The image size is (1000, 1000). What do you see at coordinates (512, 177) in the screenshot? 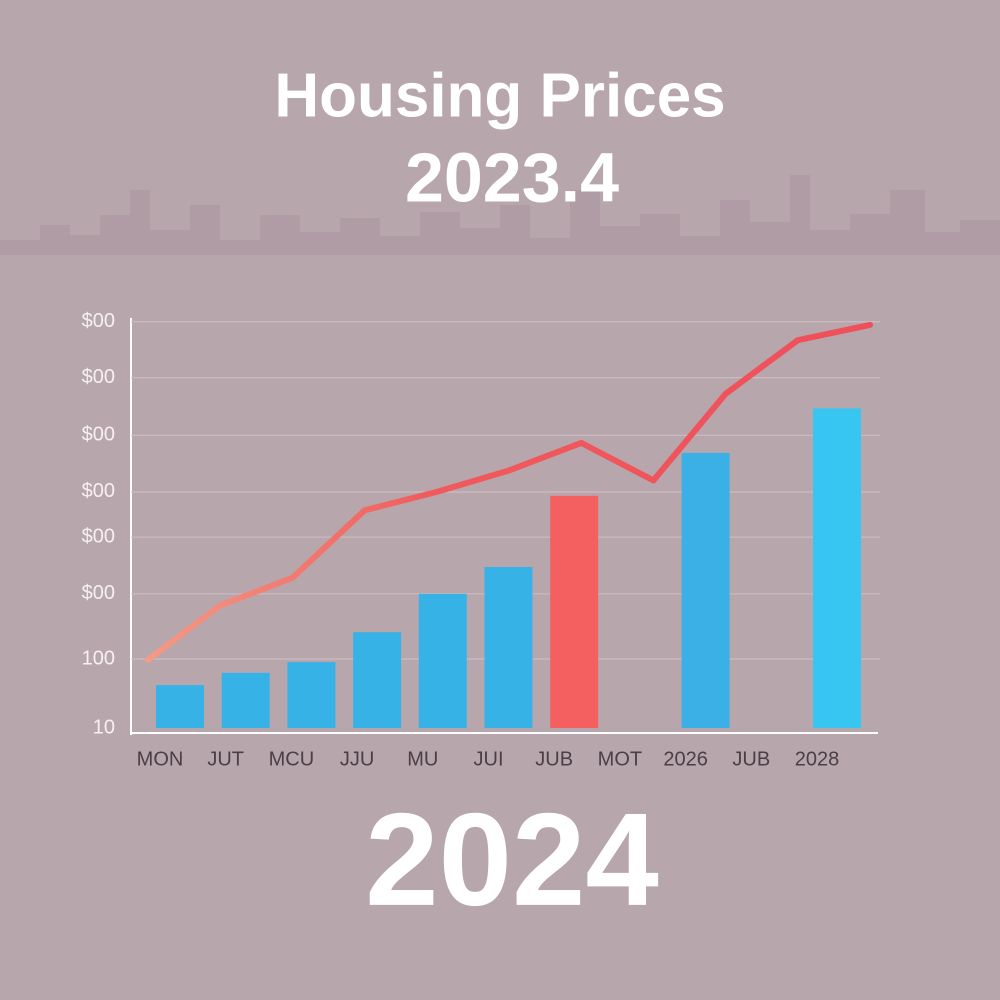
I see `chart-subtitle: 2023.4` at bounding box center [512, 177].